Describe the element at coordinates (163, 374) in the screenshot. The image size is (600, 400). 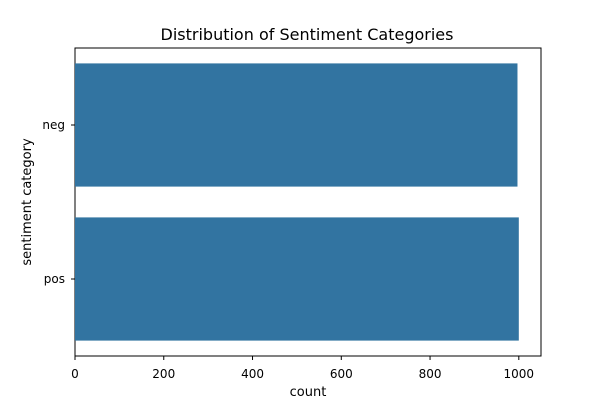
I see `x-tick-label: 200` at that location.